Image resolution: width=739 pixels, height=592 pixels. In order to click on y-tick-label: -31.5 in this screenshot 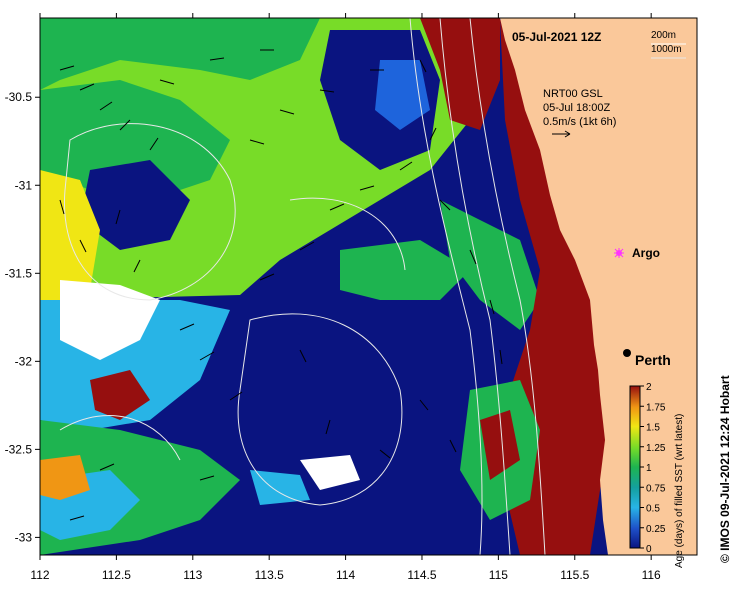, I will do `click(19, 273)`.